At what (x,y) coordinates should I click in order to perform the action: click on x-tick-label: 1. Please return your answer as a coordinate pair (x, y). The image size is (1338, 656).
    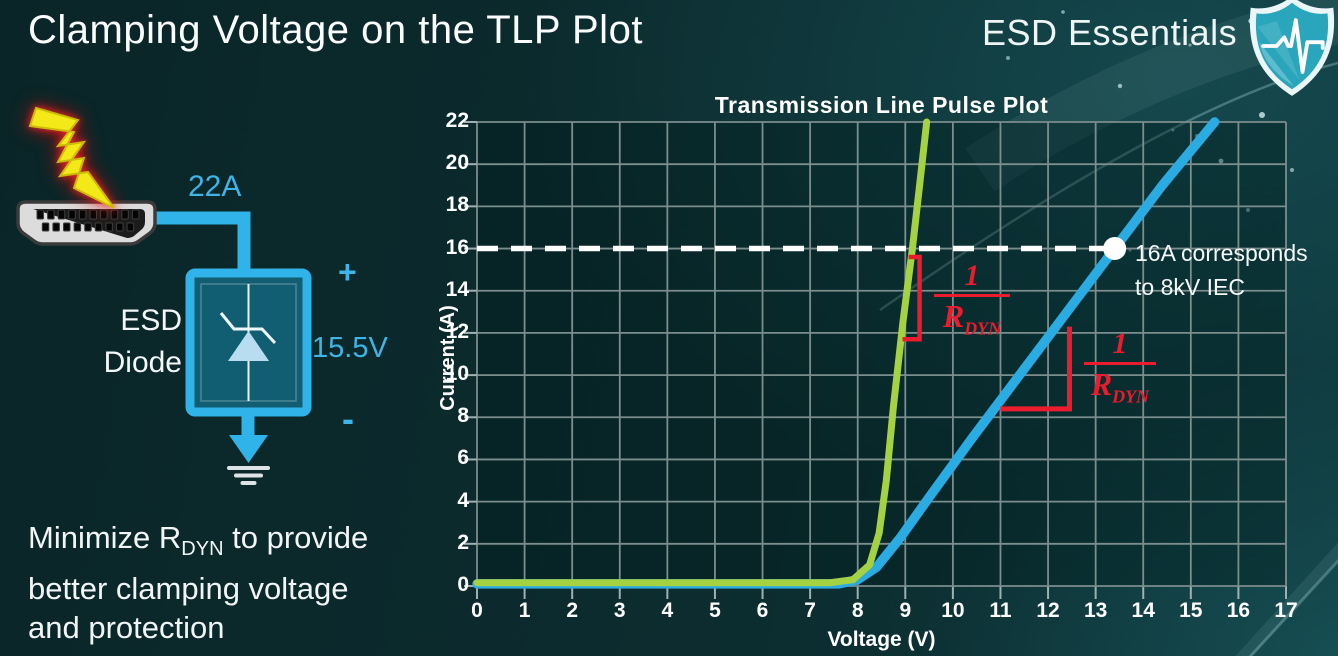
    Looking at the image, I should click on (524, 610).